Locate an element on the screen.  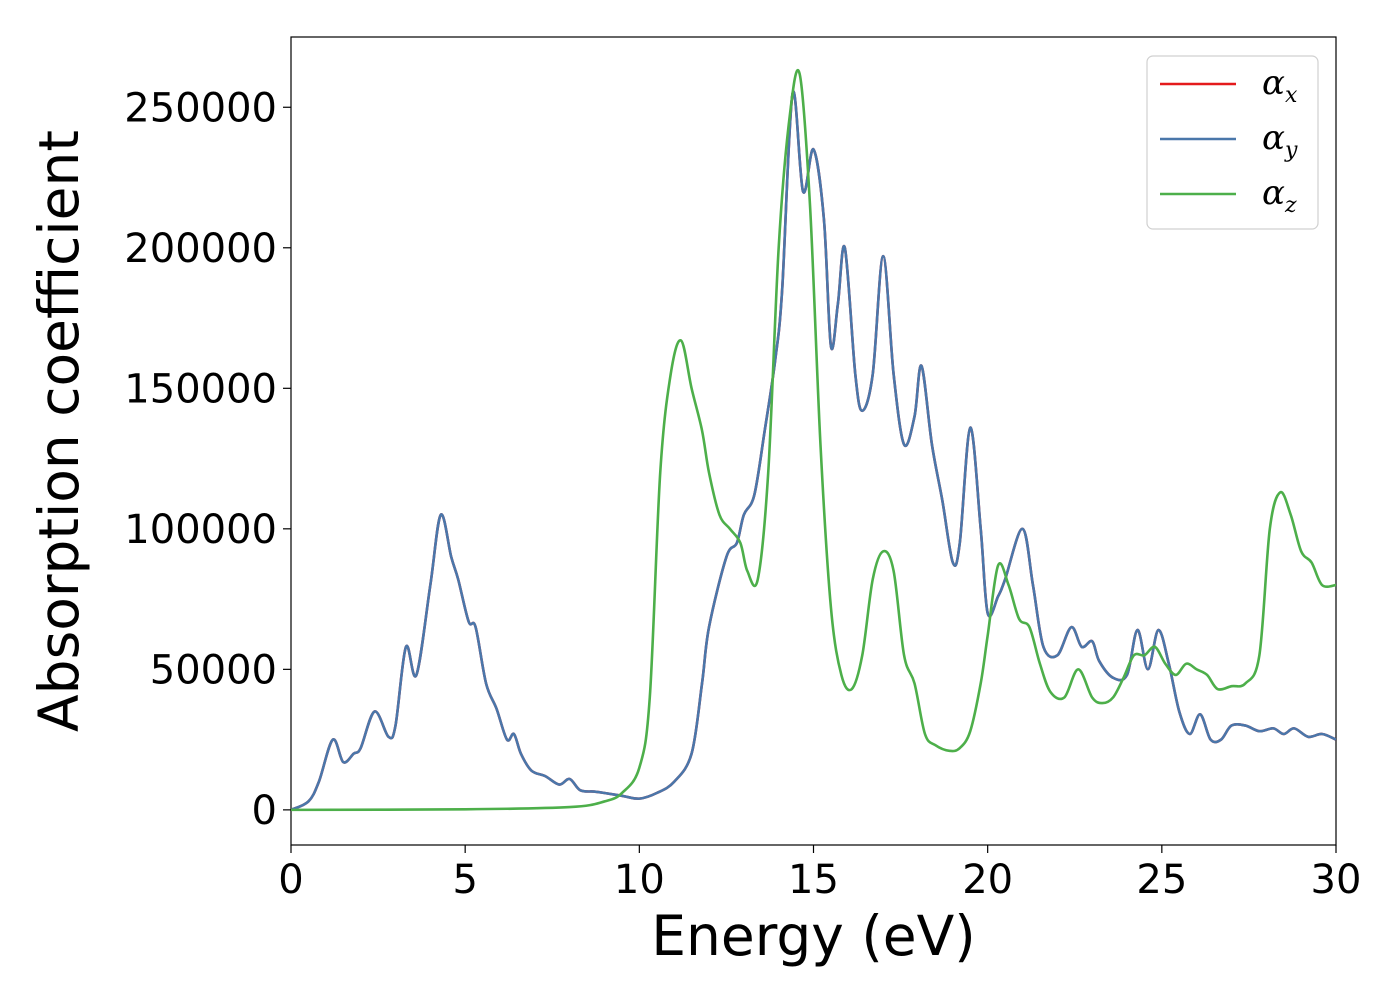
x-tick-label: 10 is located at coordinates (639, 880).